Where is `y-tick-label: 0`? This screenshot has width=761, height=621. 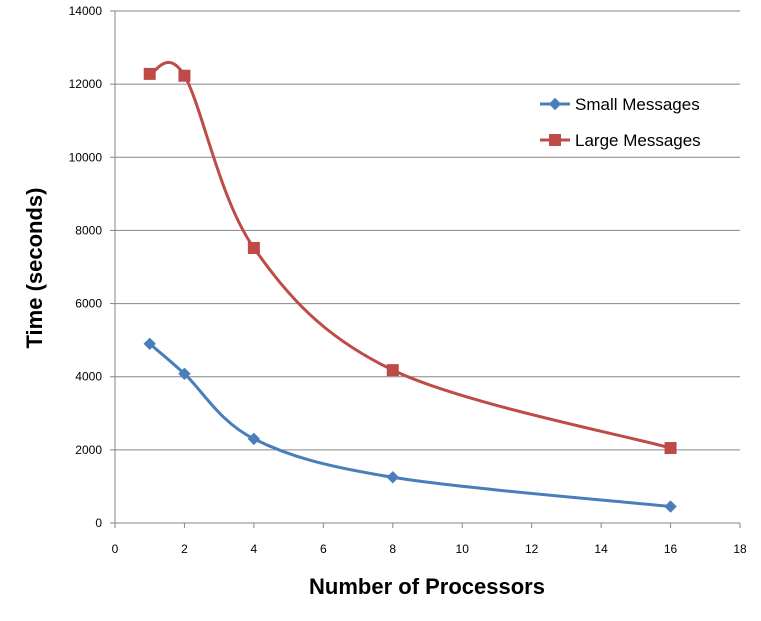 y-tick-label: 0 is located at coordinates (98, 523).